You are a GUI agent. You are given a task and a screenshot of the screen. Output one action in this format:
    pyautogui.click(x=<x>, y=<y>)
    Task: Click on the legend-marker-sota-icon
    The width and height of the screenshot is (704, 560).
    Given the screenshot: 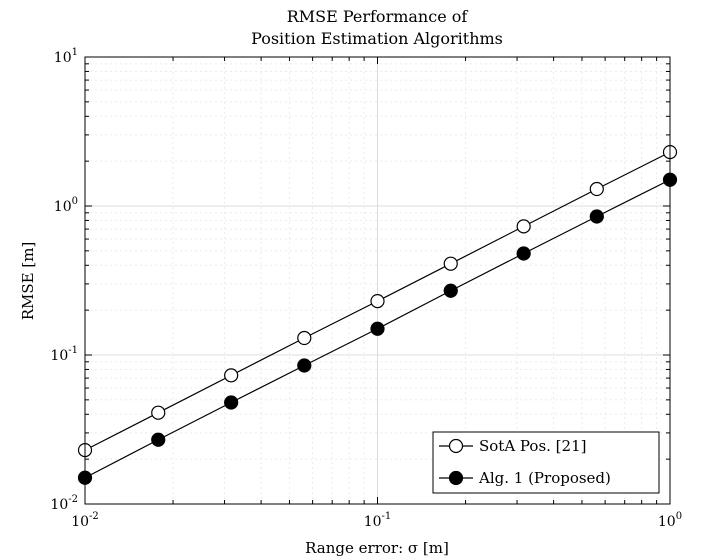 What is the action you would take?
    pyautogui.click(x=456, y=446)
    